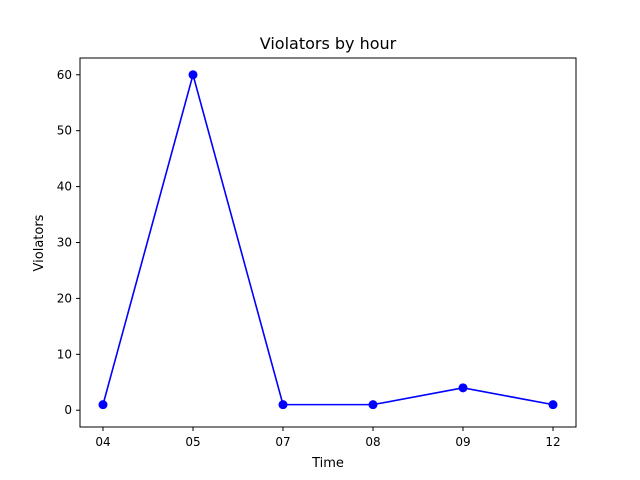 Image resolution: width=640 pixels, height=480 pixels. Describe the element at coordinates (282, 442) in the screenshot. I see `x-tick-label: 07` at that location.